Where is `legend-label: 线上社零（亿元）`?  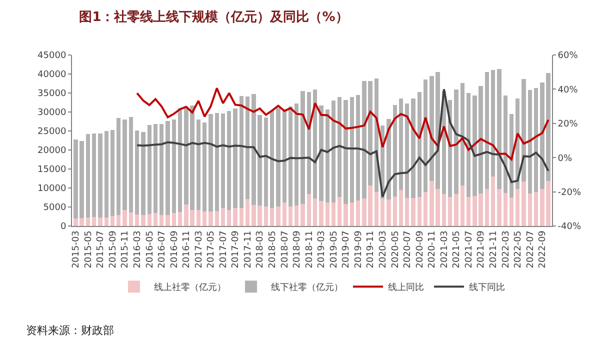 legend-label: 线上社零（亿元） is located at coordinates (190, 288).